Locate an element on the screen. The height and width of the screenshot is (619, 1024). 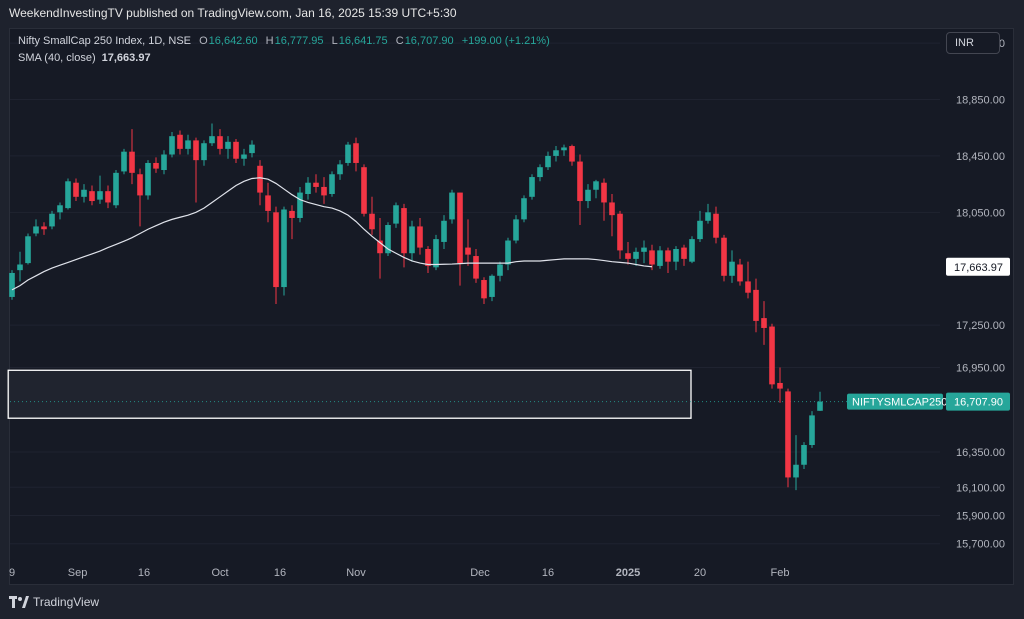
price-tick-label: 18,050.00 is located at coordinates (980, 213).